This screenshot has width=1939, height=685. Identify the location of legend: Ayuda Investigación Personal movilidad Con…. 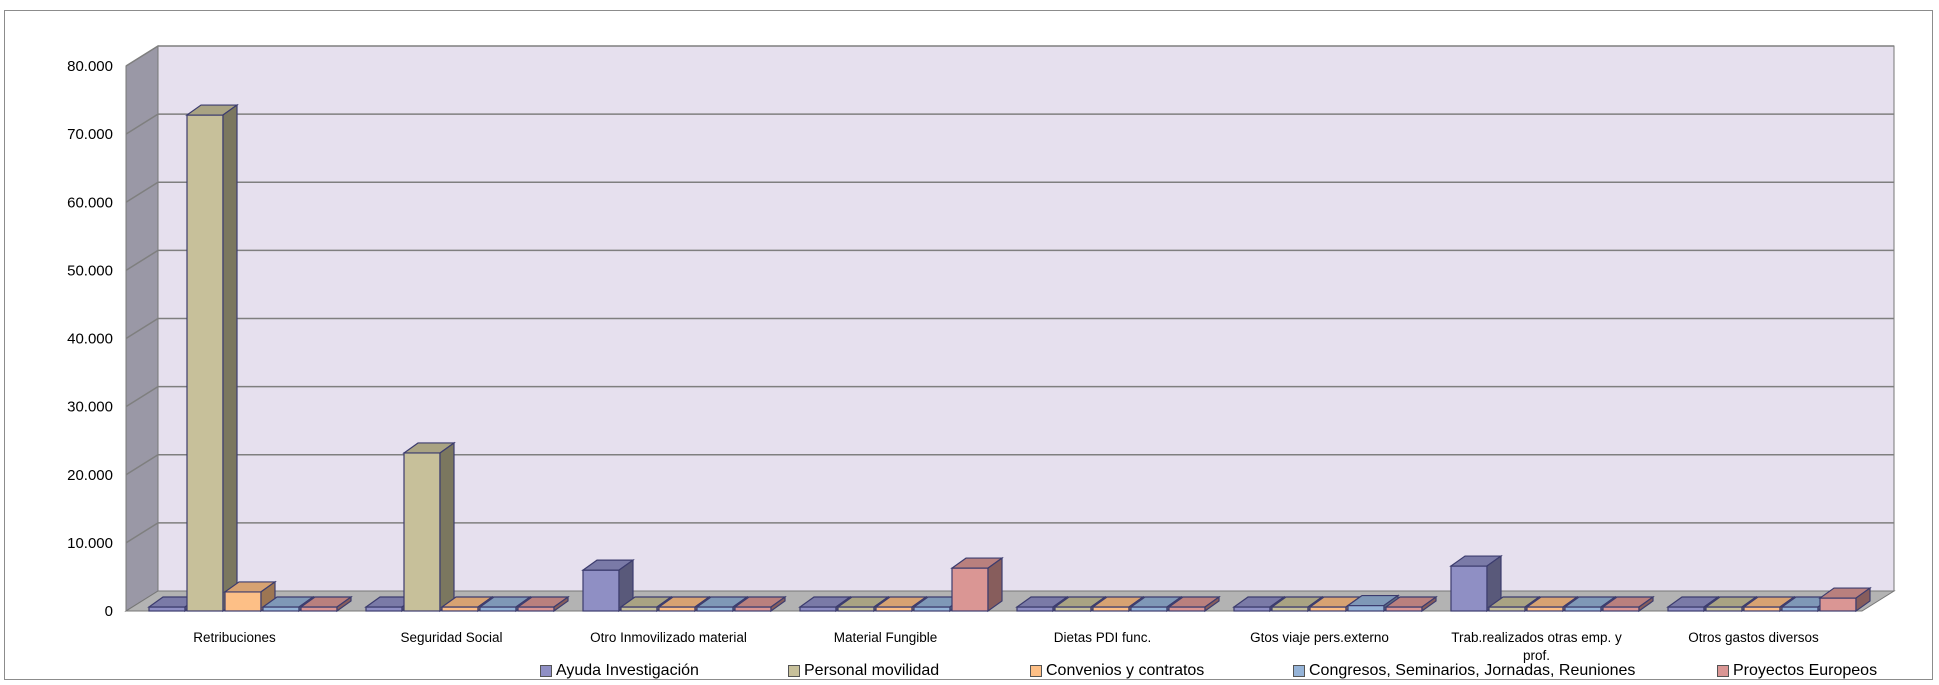
(969, 673).